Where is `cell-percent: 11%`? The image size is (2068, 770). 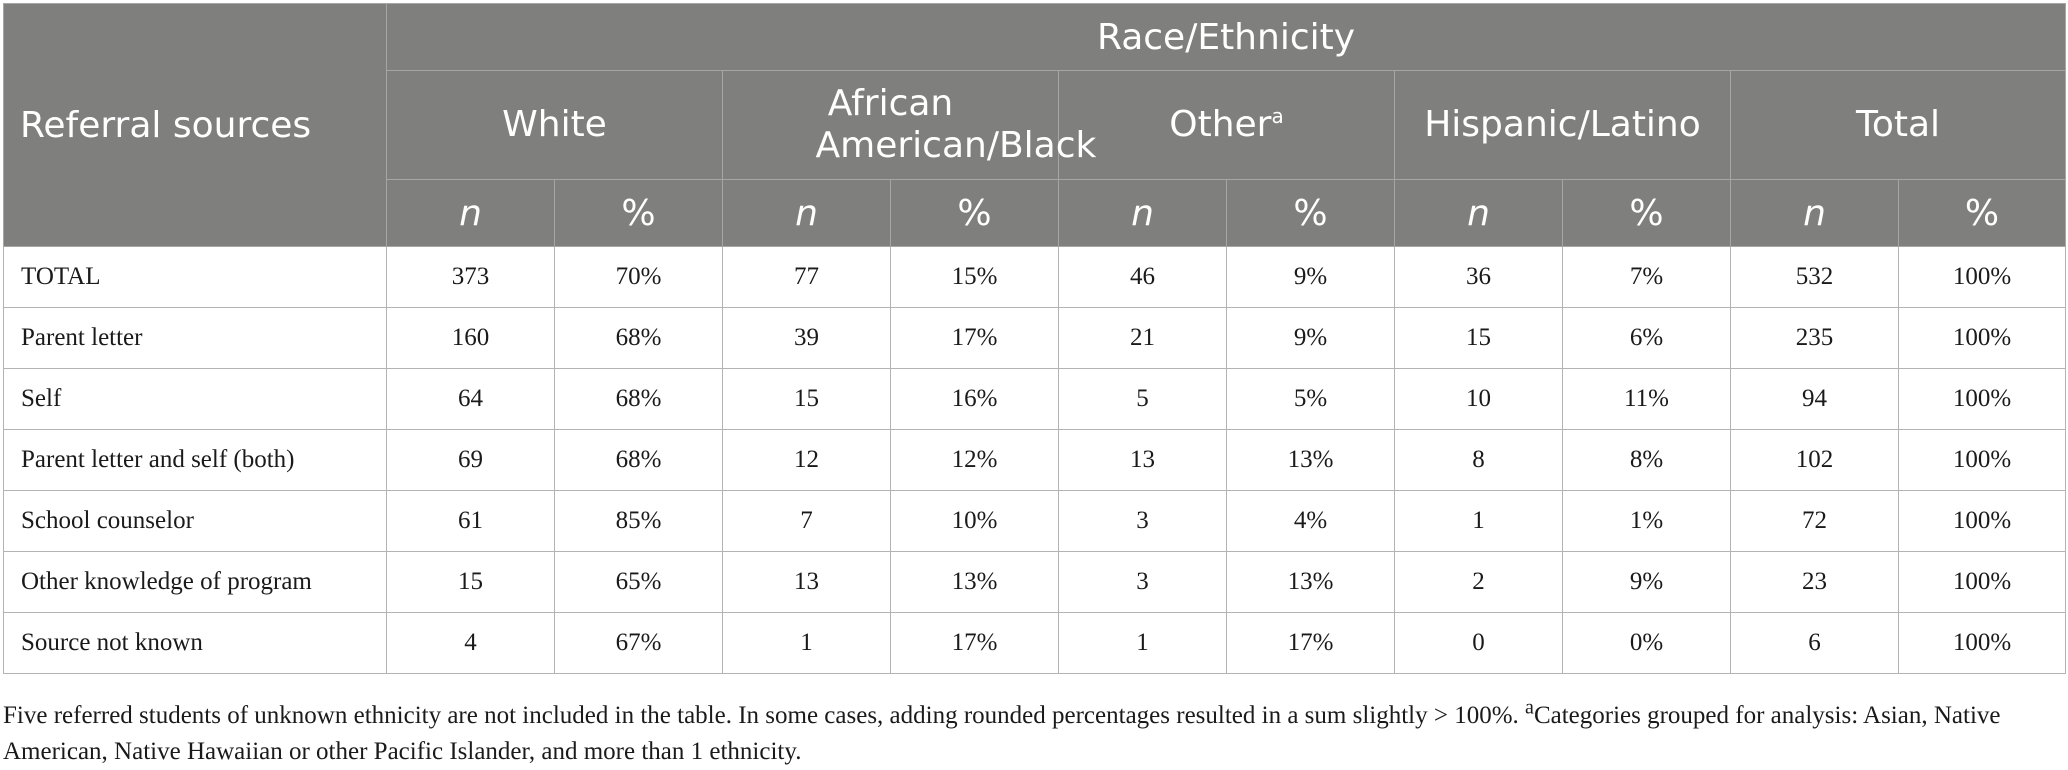
cell-percent: 11% is located at coordinates (1646, 399).